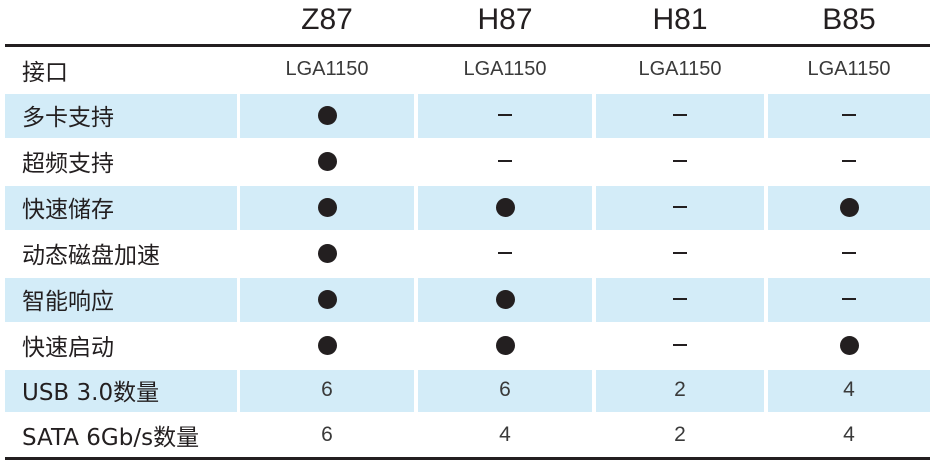 This screenshot has height=471, width=933. I want to click on column-header-h81: H81, so click(680, 19).